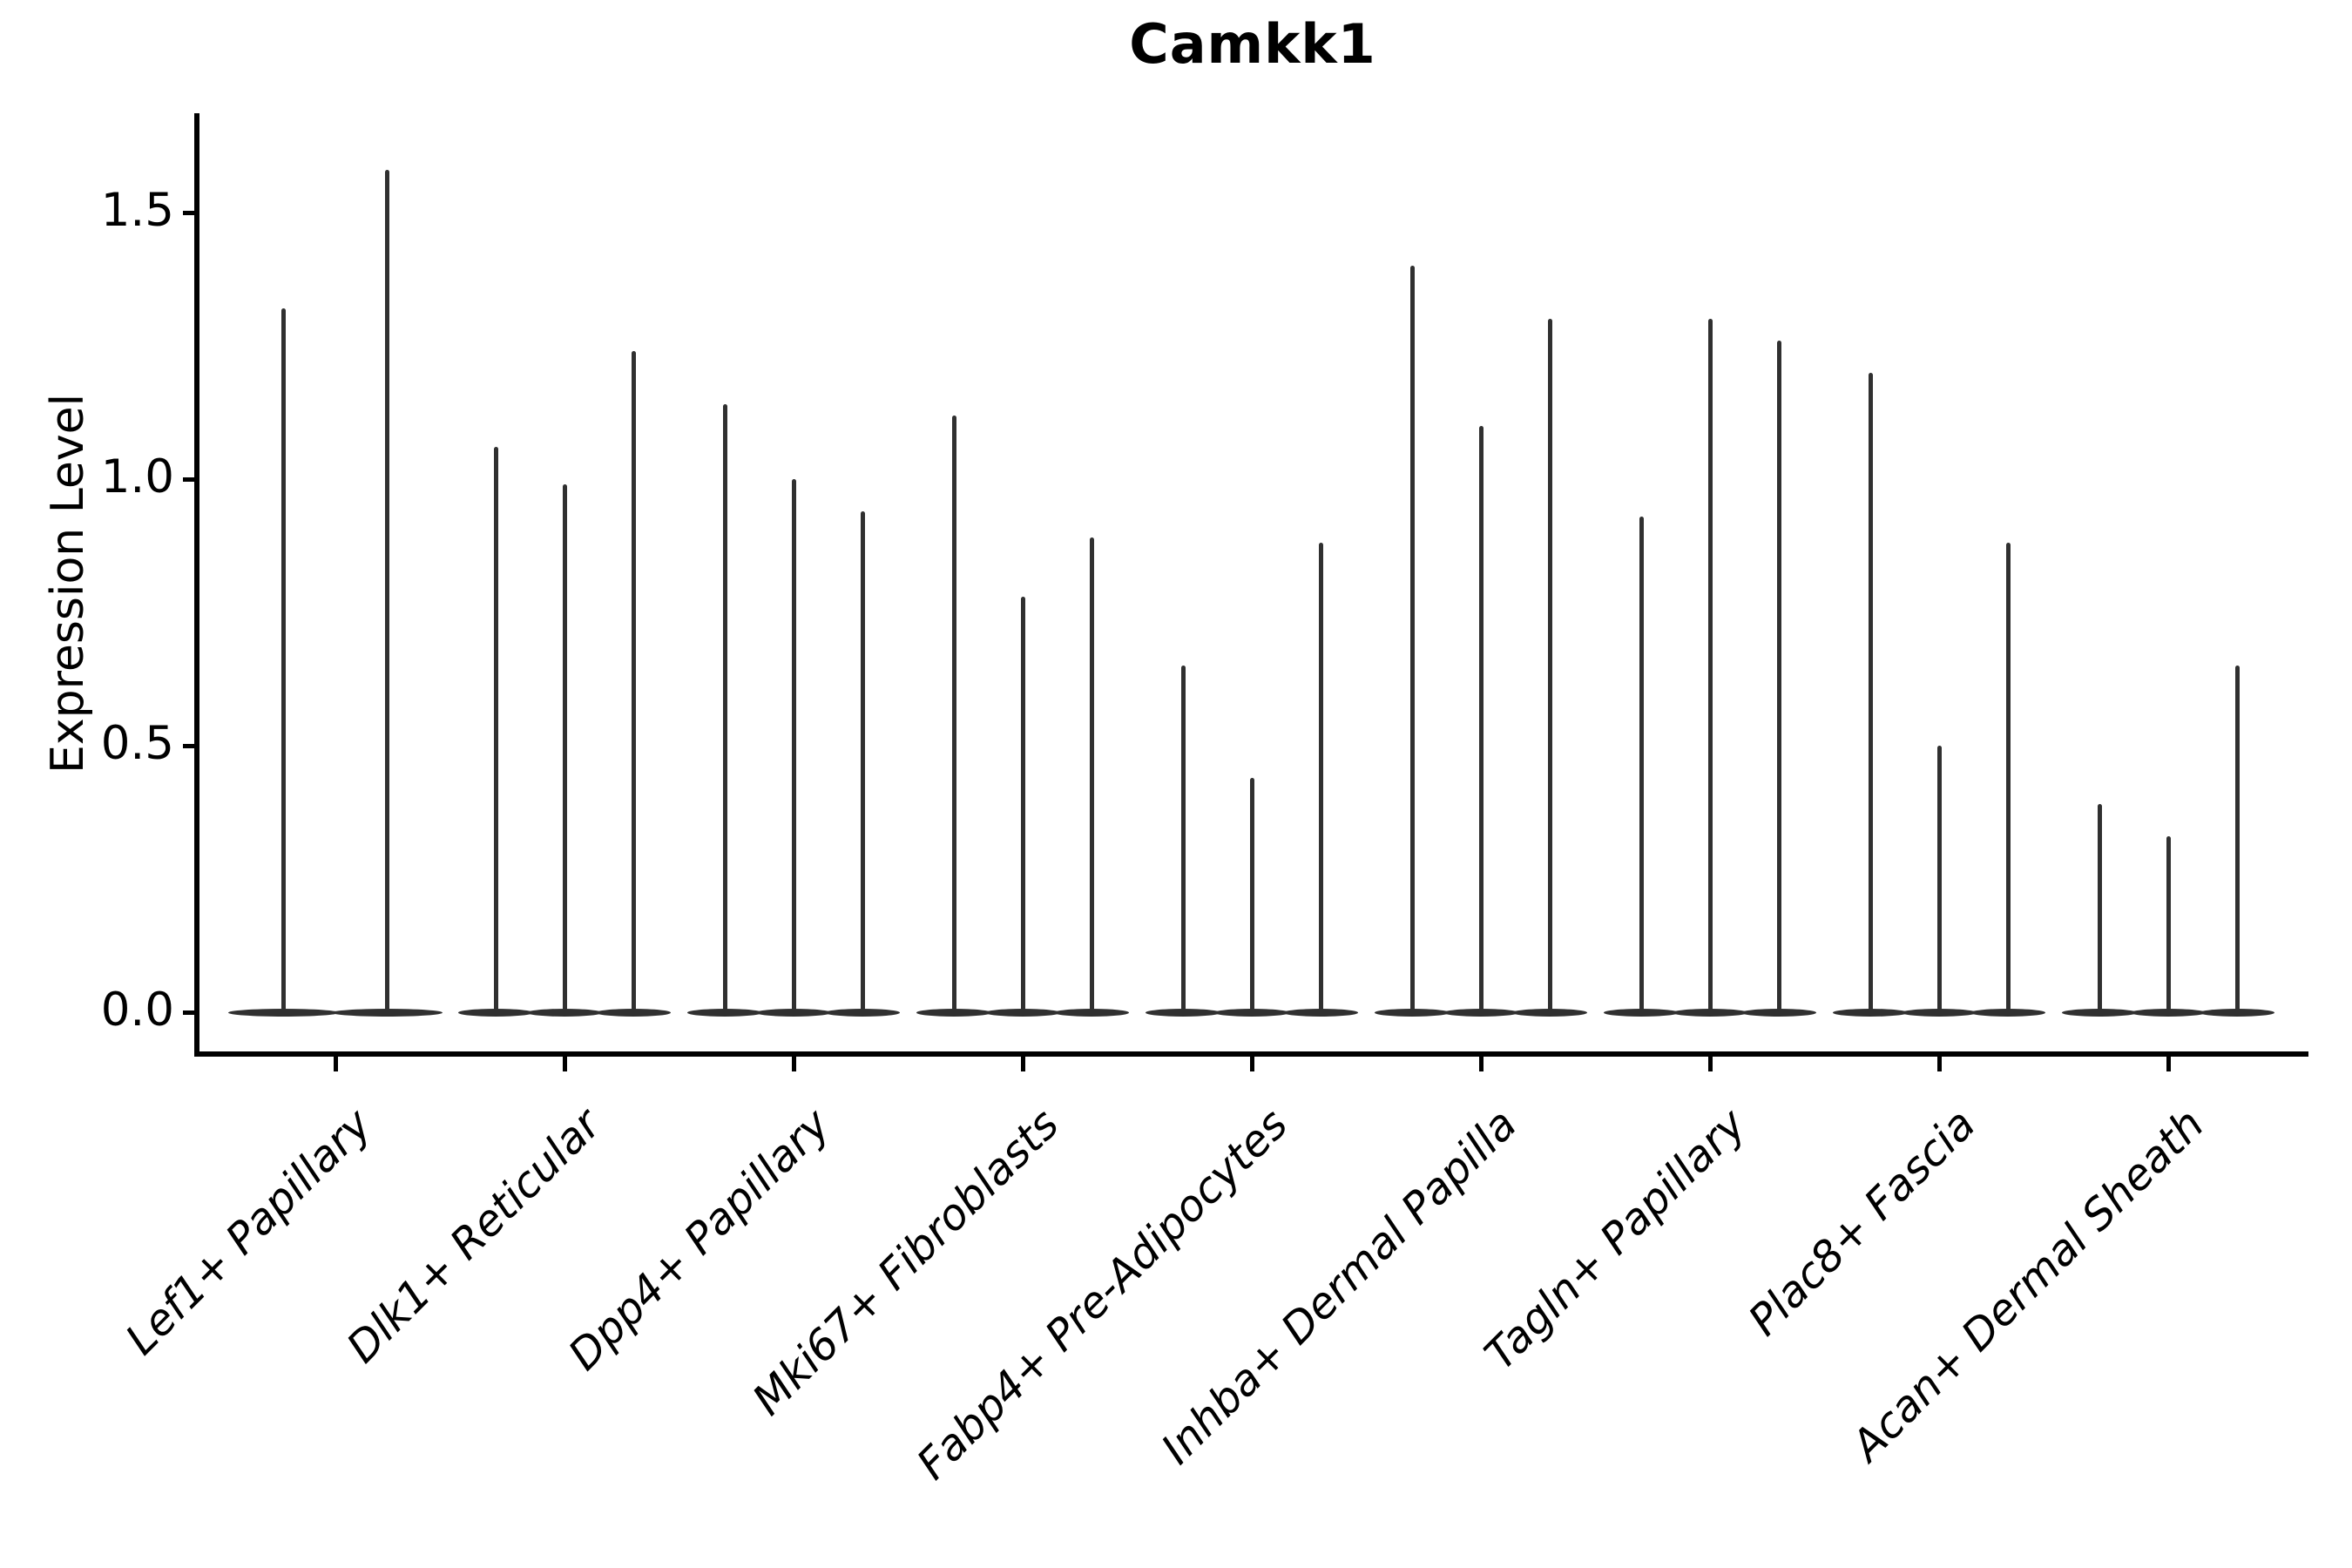 The image size is (2352, 1568). What do you see at coordinates (1103, 1294) in the screenshot?
I see `x-tick-label: Fabp4+ Pre-Adipocytes` at bounding box center [1103, 1294].